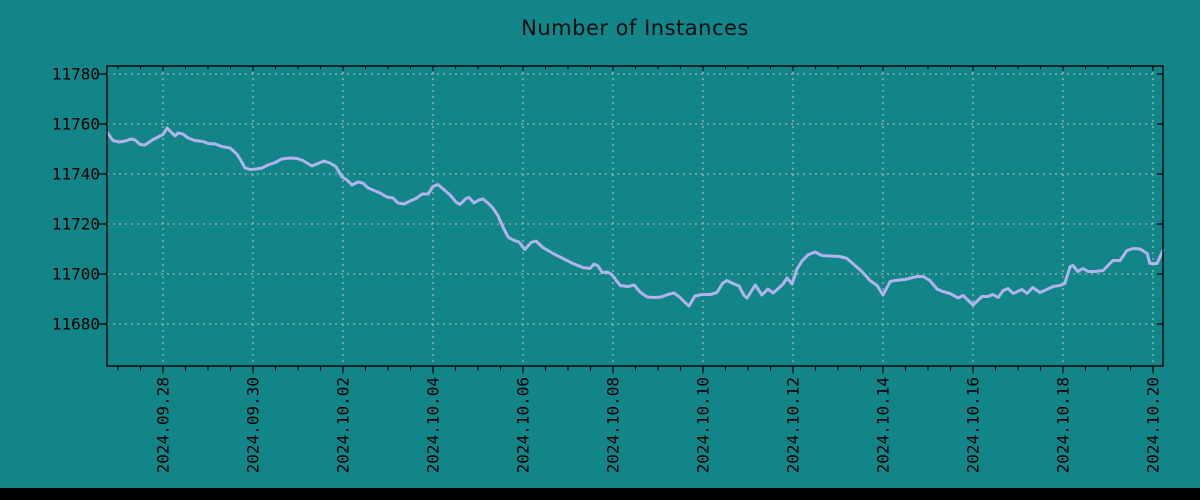  Describe the element at coordinates (973, 425) in the screenshot. I see `svg-text: 2024.10.16` at that location.